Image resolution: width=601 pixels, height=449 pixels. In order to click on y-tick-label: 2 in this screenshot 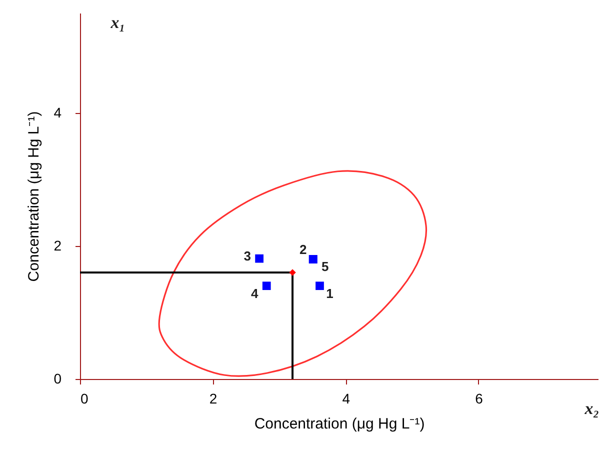, I will do `click(58, 245)`.